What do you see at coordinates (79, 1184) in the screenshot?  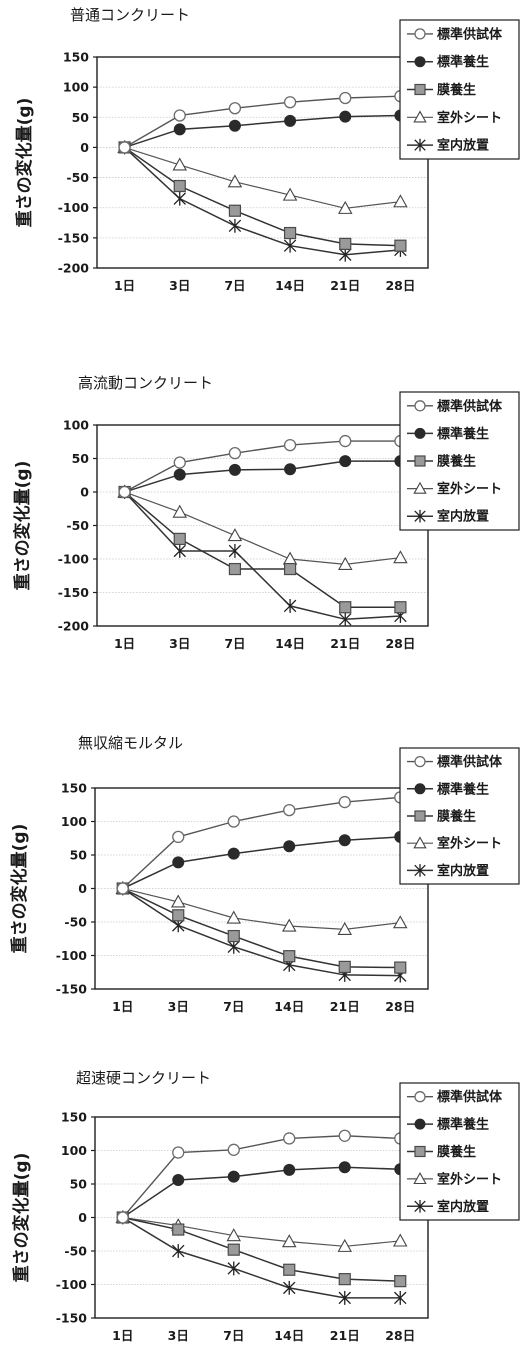 I see `y-tick-label: 50` at bounding box center [79, 1184].